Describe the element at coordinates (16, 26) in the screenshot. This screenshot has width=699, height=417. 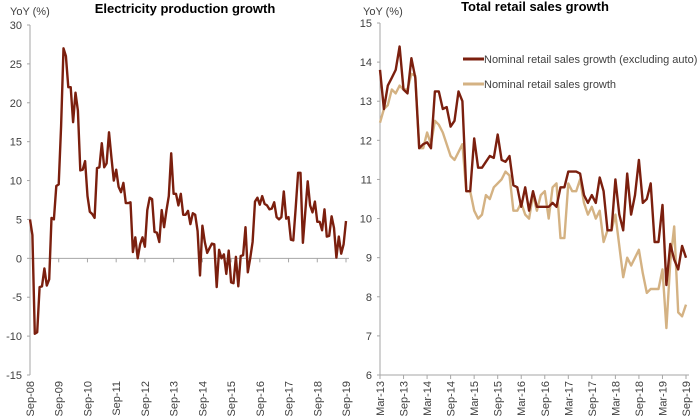
I see `y-tick-label: 30` at that location.